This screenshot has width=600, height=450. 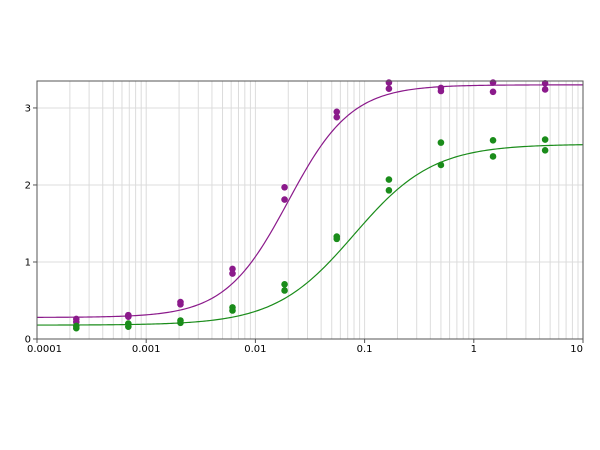 What do you see at coordinates (146, 349) in the screenshot?
I see `x-tick-label: 0.001` at bounding box center [146, 349].